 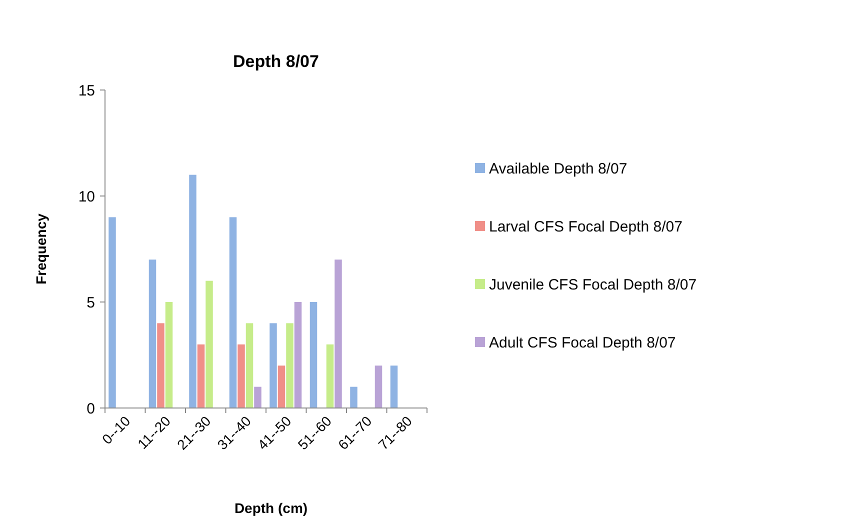 I want to click on y-tick-label: 10, so click(x=86, y=197).